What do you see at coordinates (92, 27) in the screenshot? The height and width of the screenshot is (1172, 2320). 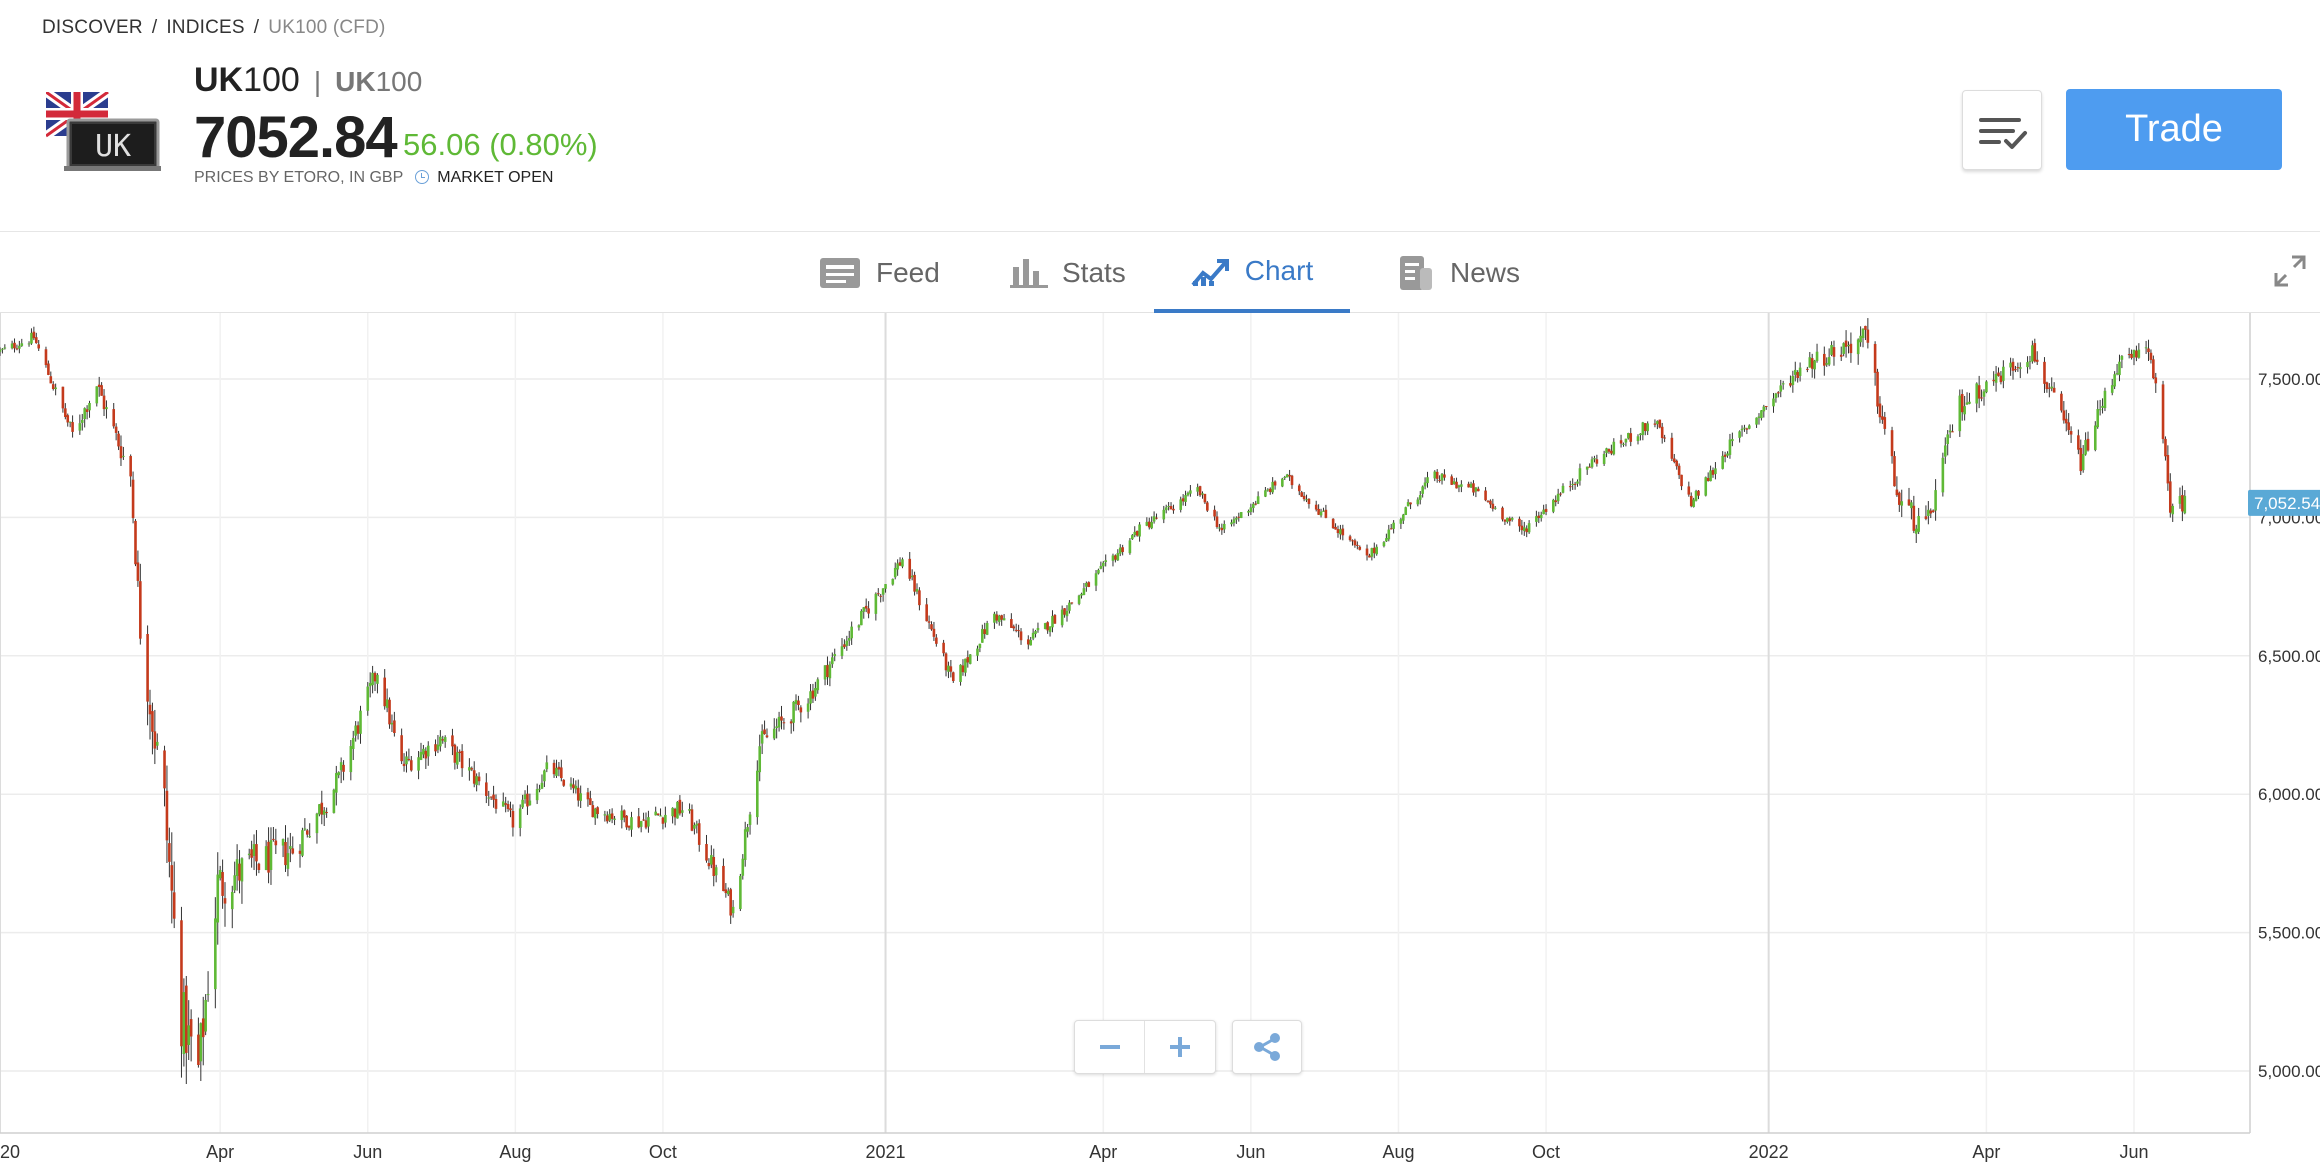 I see `breadcrumb-discover: DISCOVER` at bounding box center [92, 27].